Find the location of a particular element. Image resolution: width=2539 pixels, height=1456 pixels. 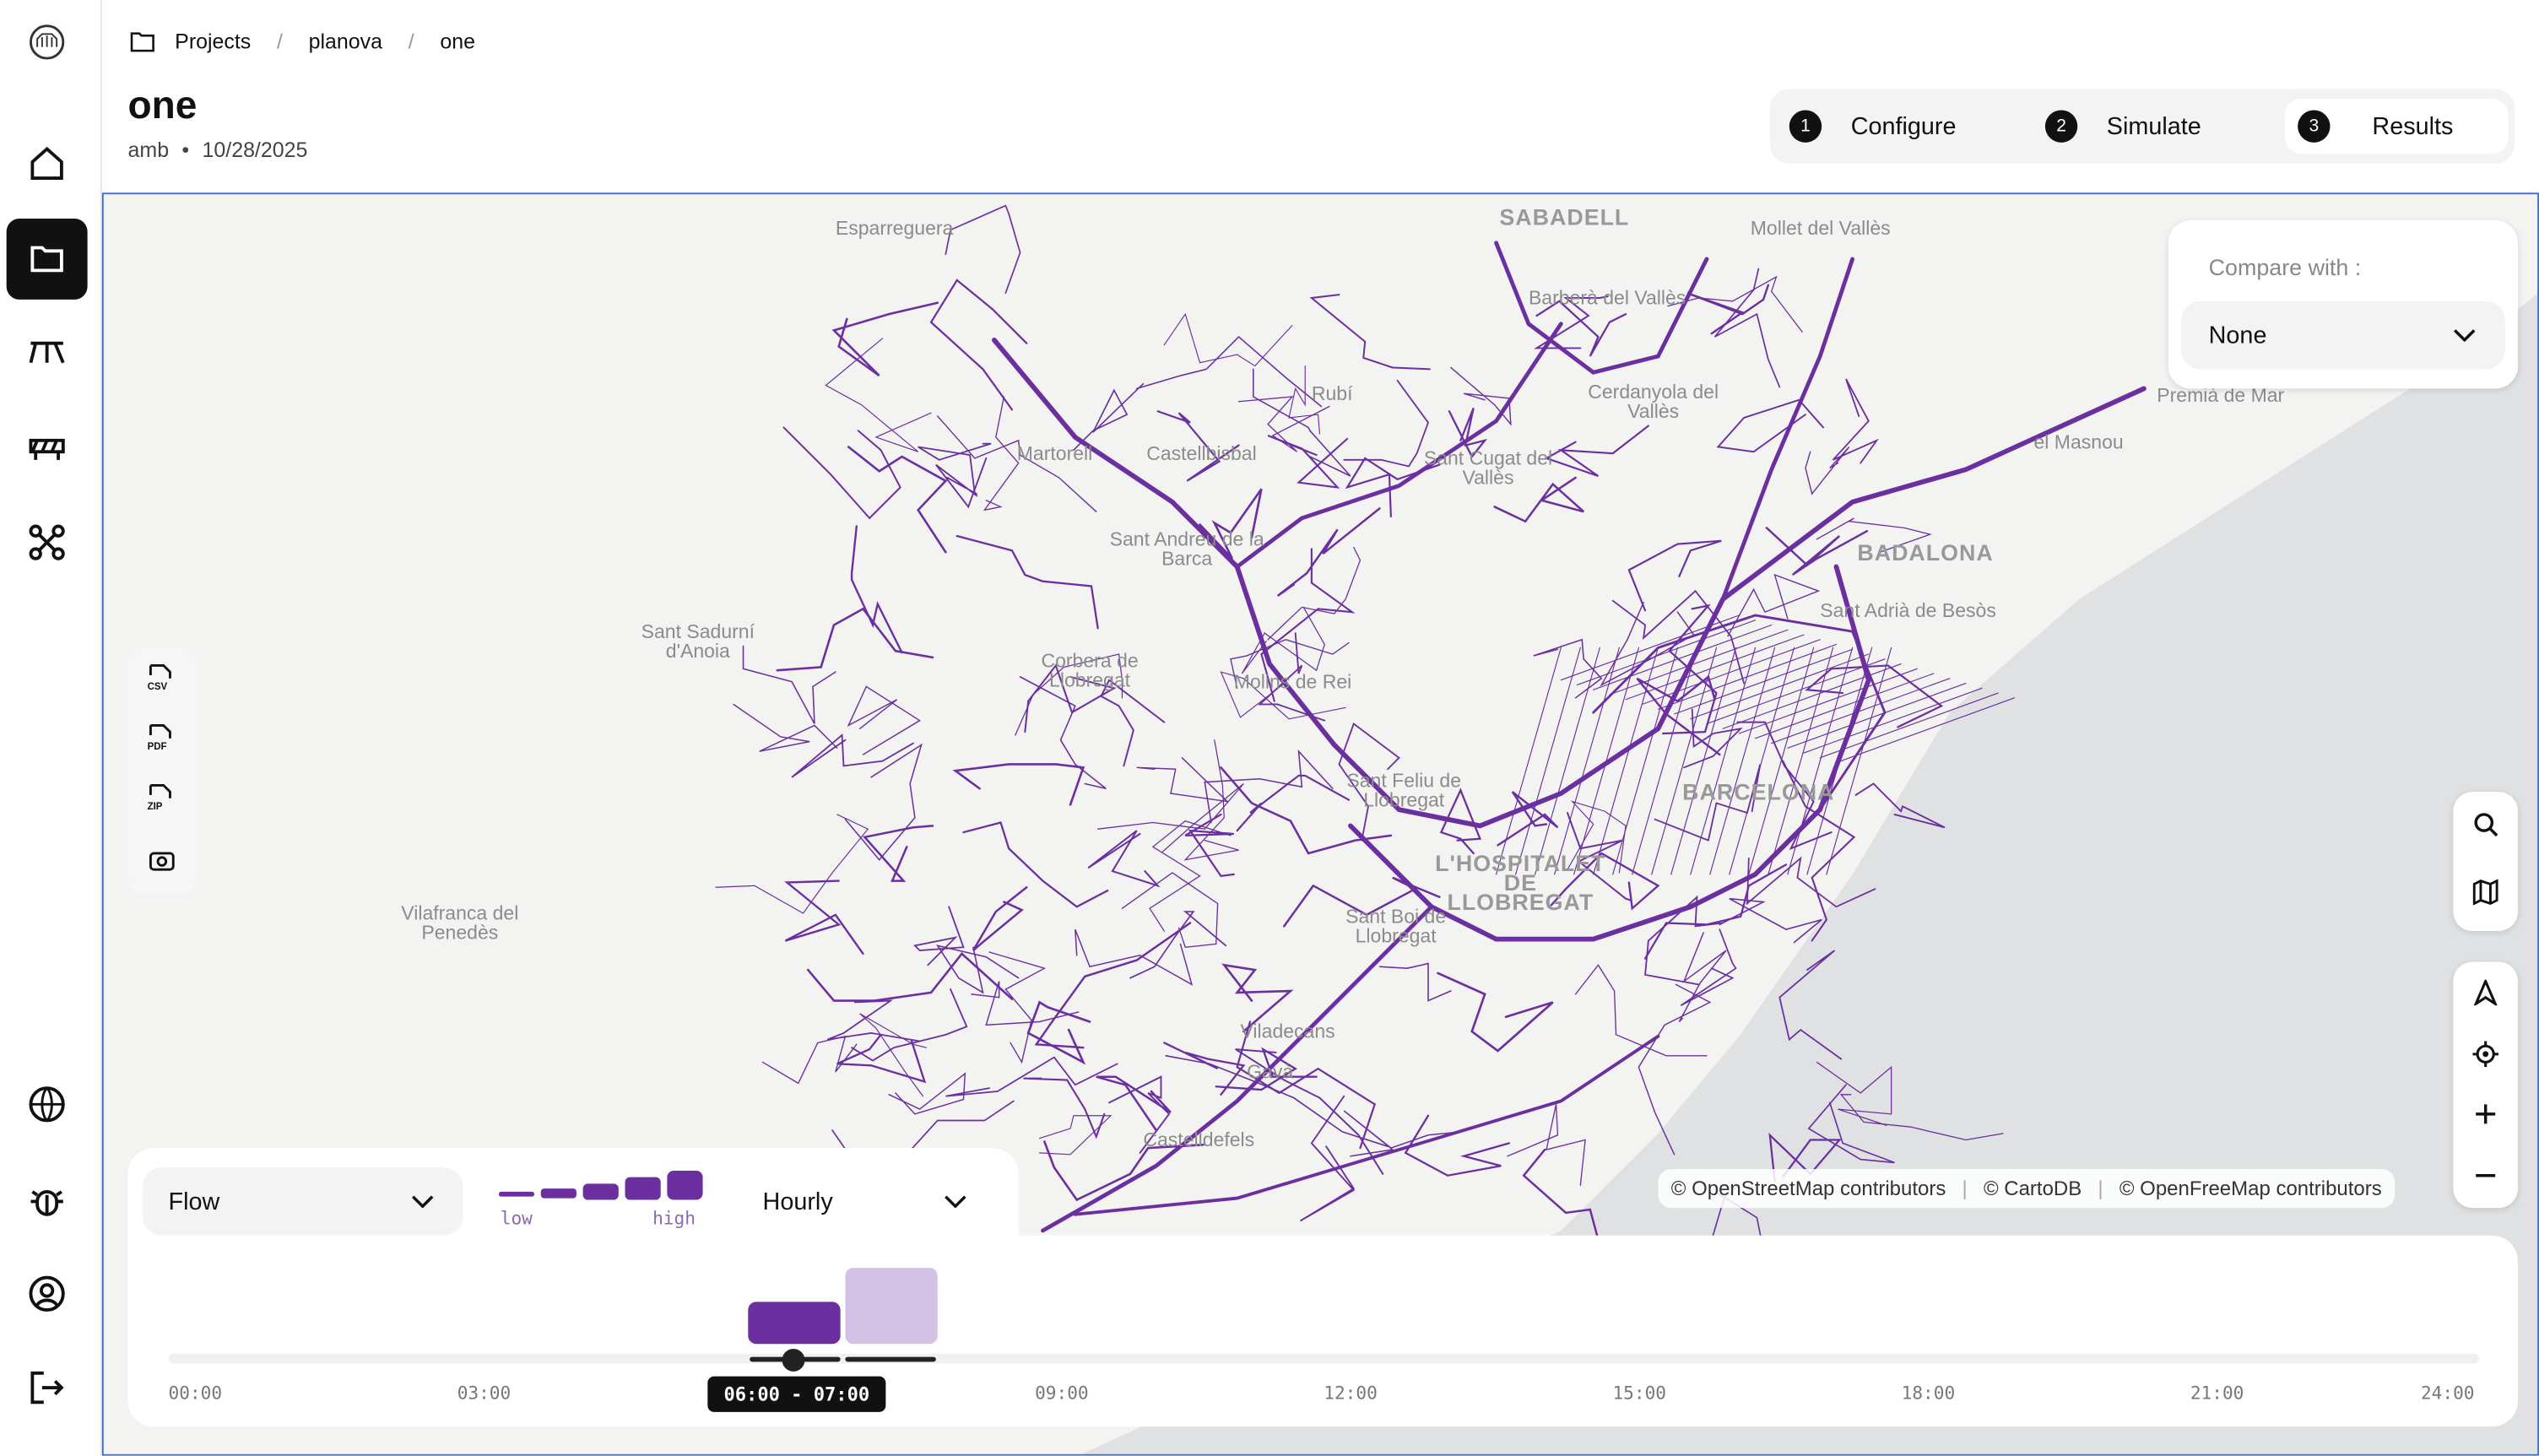

select-value: None is located at coordinates (2237, 335).